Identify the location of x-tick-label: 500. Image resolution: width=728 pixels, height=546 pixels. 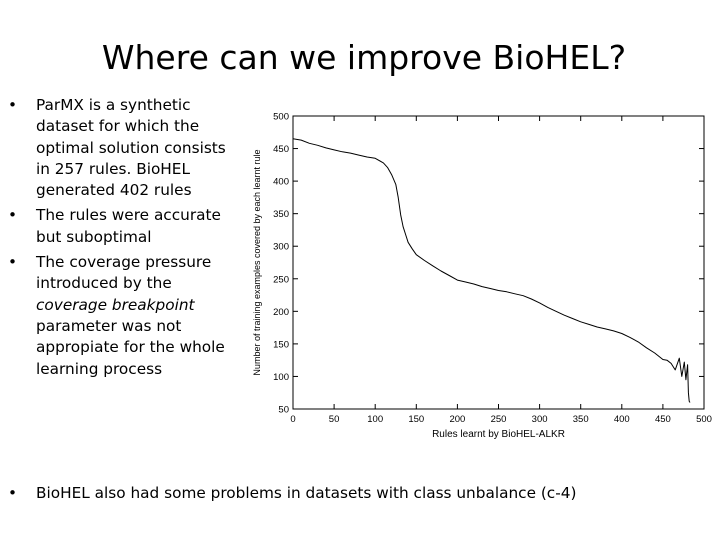
(704, 419).